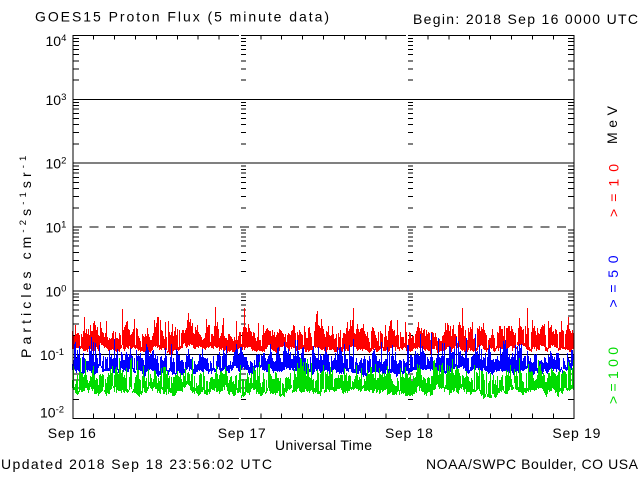 This screenshot has height=485, width=640. Describe the element at coordinates (136, 464) in the screenshot. I see `svg-text:Updated 2018 Sep 18 23:56:02 U: Updated 2018 Sep 18 23:56:02 UTC` at that location.